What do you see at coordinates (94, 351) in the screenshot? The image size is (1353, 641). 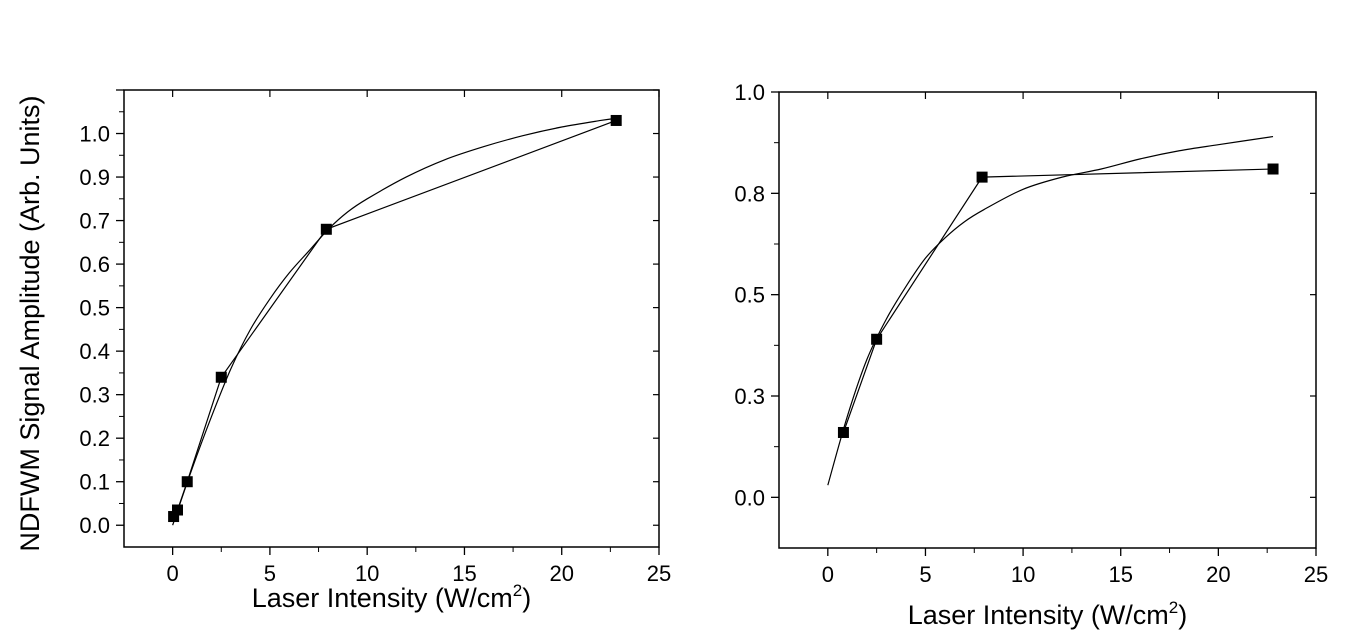 I see `y-tick-label: 0.4` at bounding box center [94, 351].